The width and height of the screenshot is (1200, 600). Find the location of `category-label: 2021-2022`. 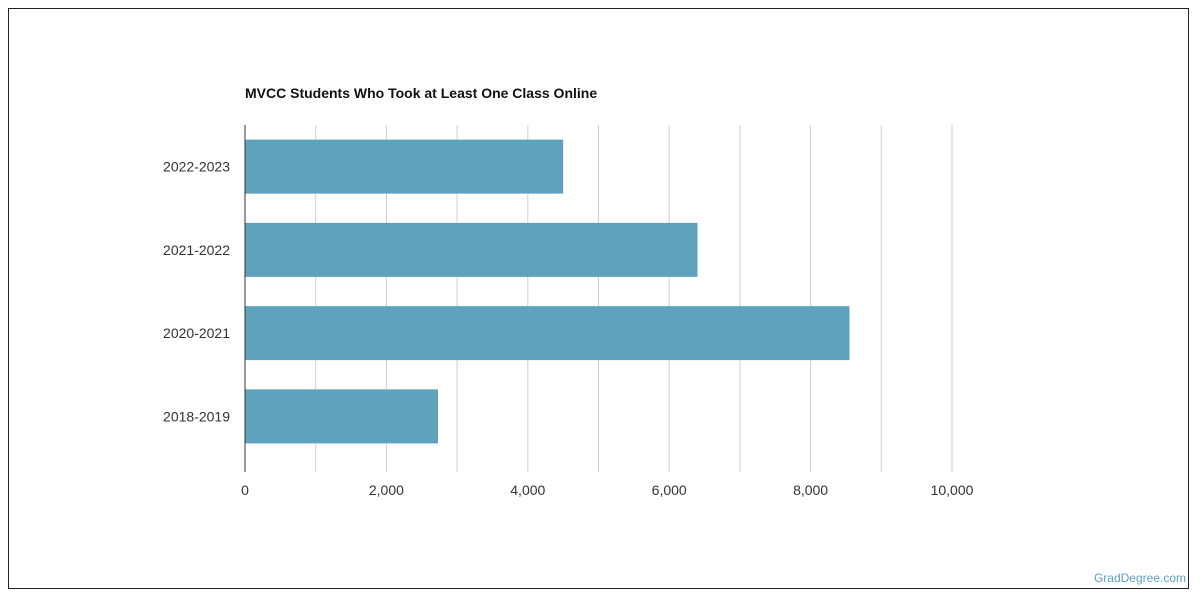

category-label: 2021-2022 is located at coordinates (196, 250).